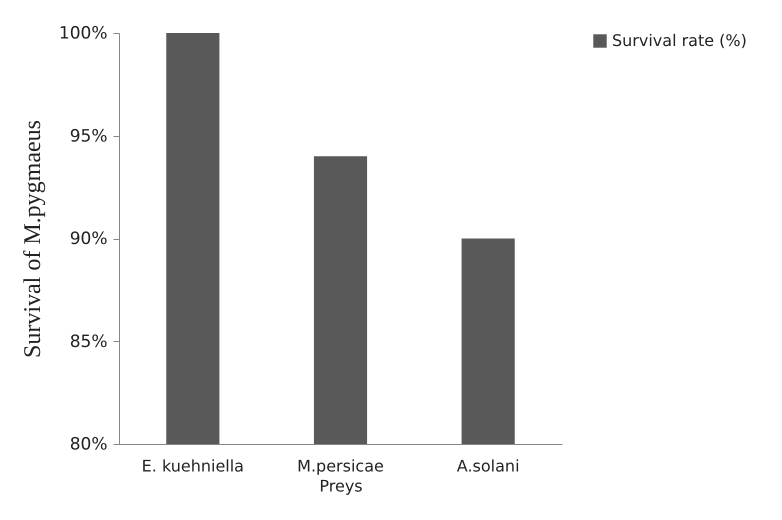 This screenshot has width=782, height=520. What do you see at coordinates (89, 136) in the screenshot?
I see `y-tick-label: 95%` at bounding box center [89, 136].